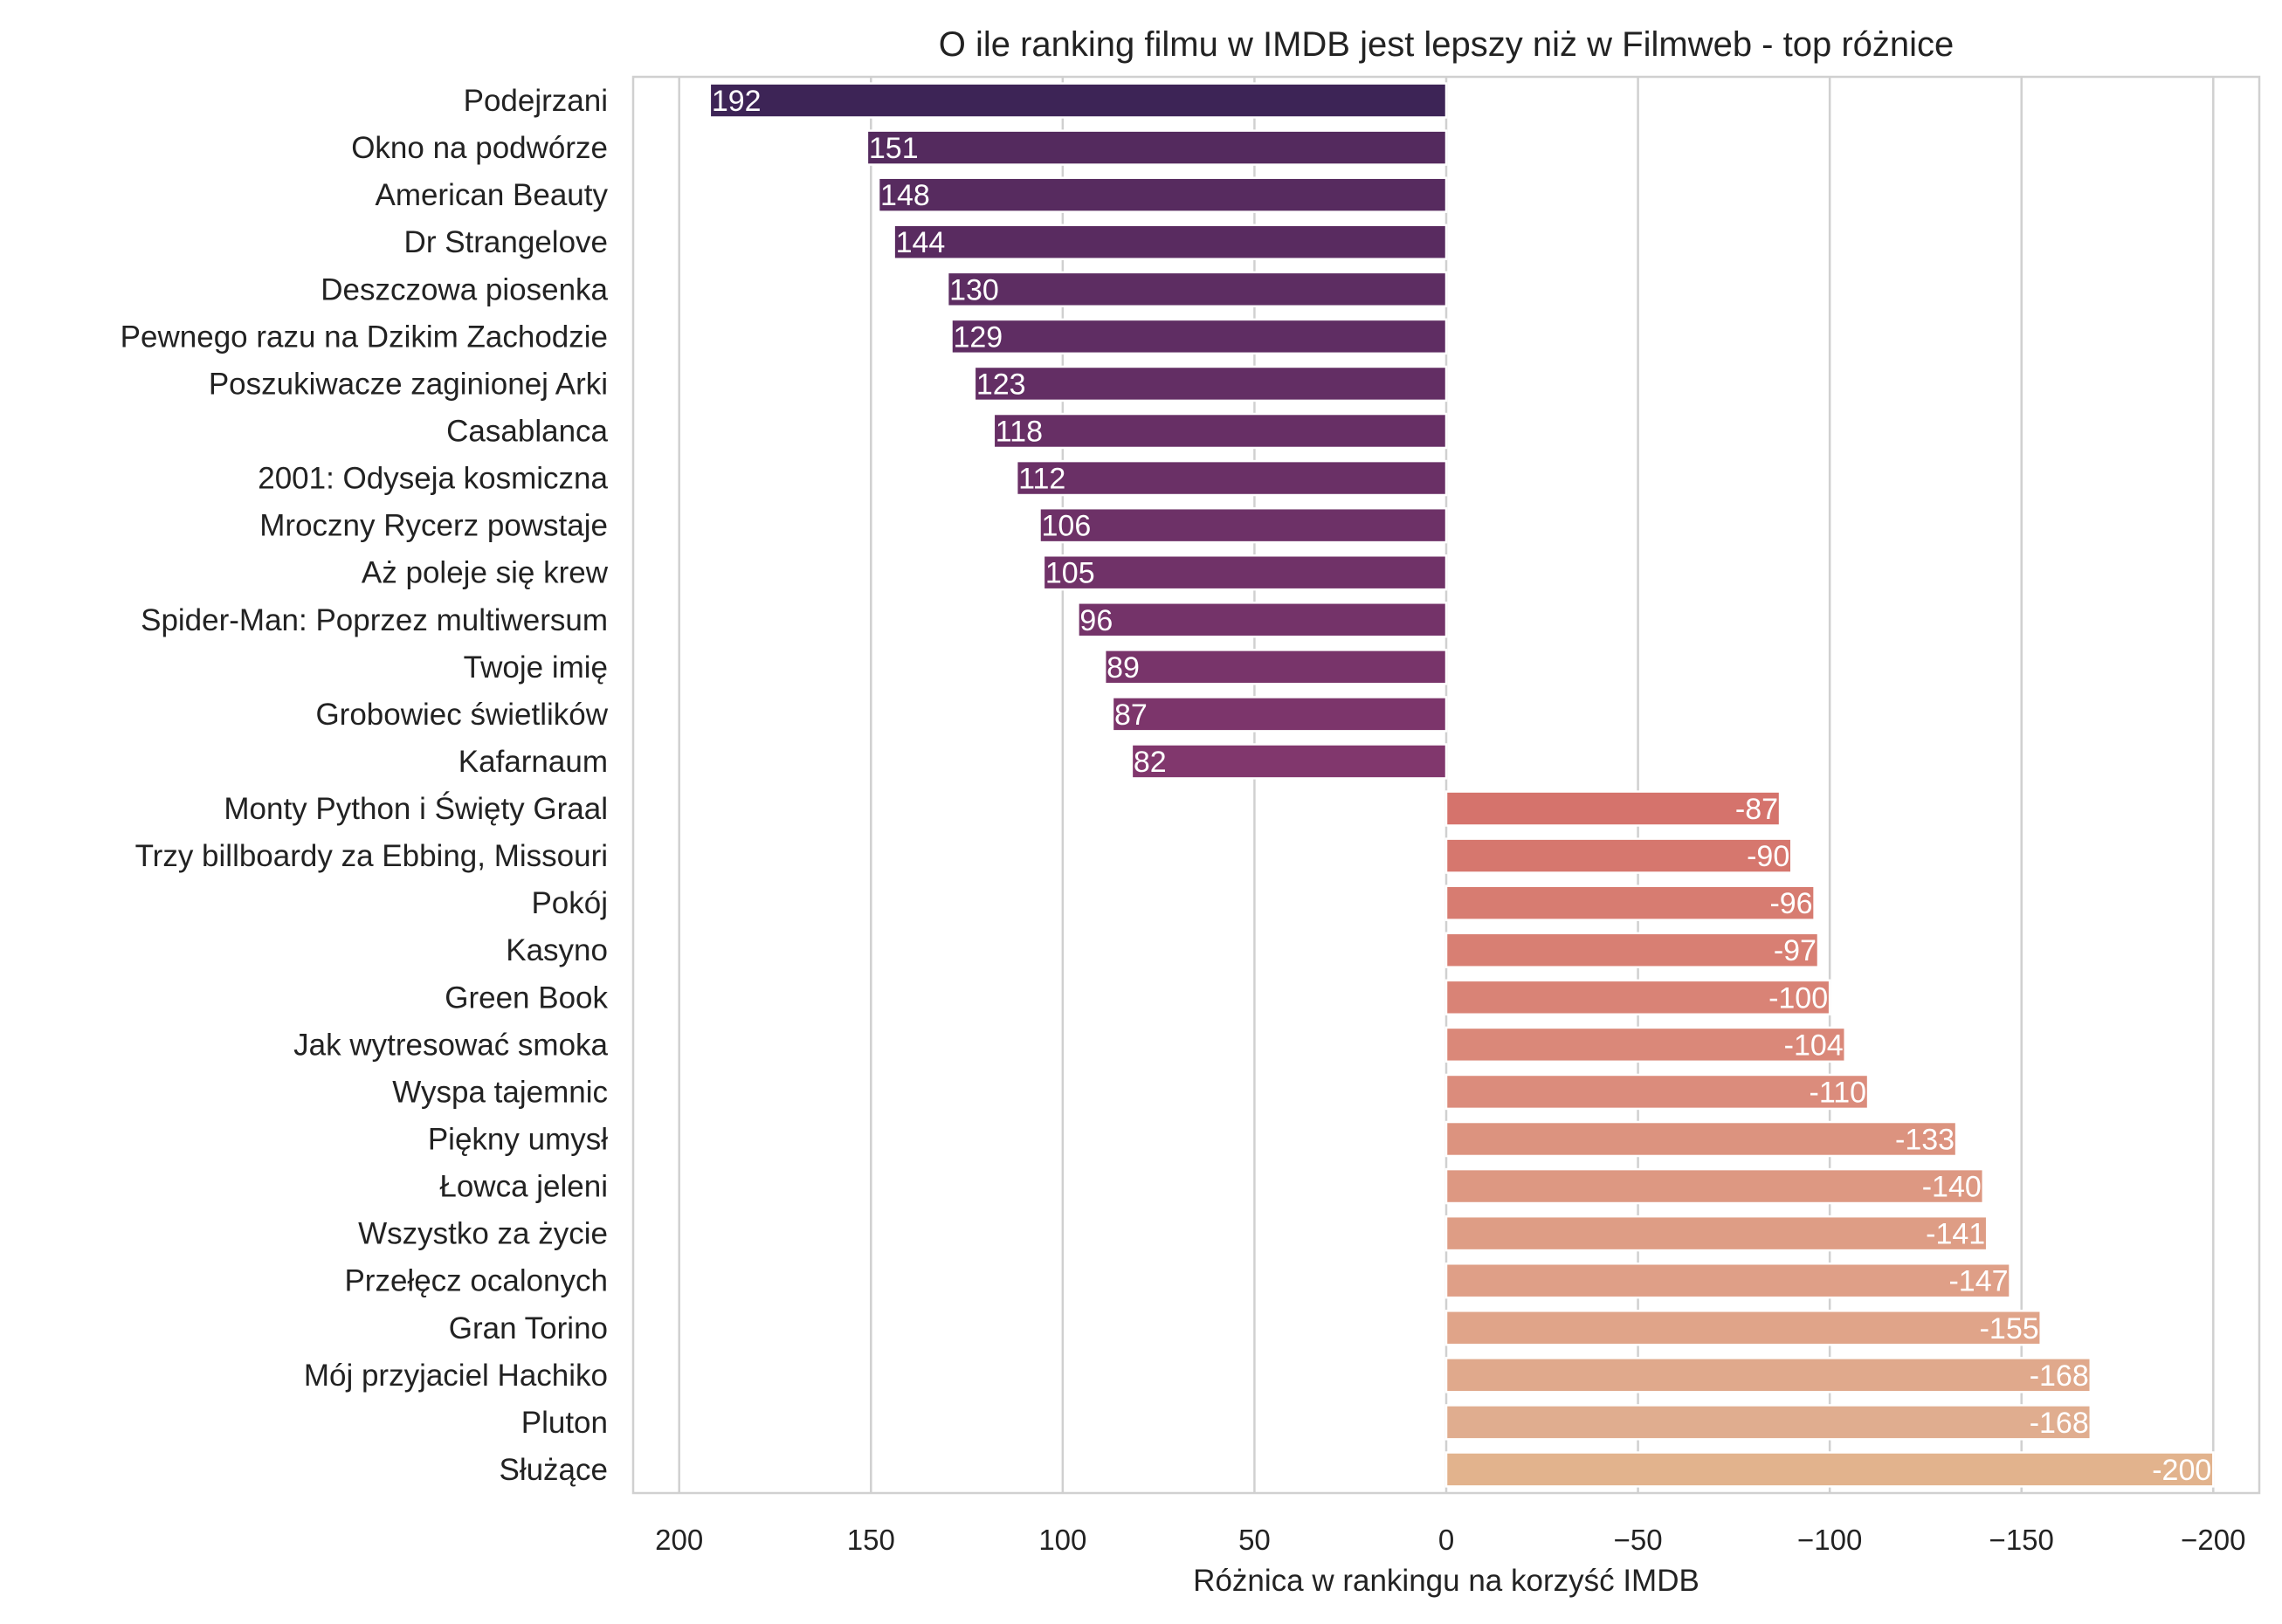  Describe the element at coordinates (1096, 620) in the screenshot. I see `bar-value-label: 96` at that location.